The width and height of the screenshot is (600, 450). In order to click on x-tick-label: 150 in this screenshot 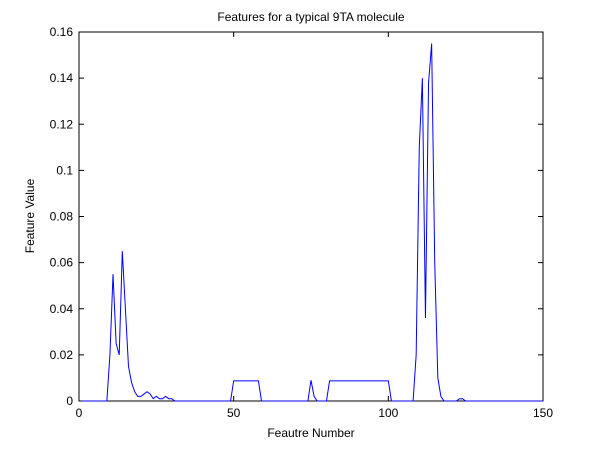, I will do `click(543, 413)`.